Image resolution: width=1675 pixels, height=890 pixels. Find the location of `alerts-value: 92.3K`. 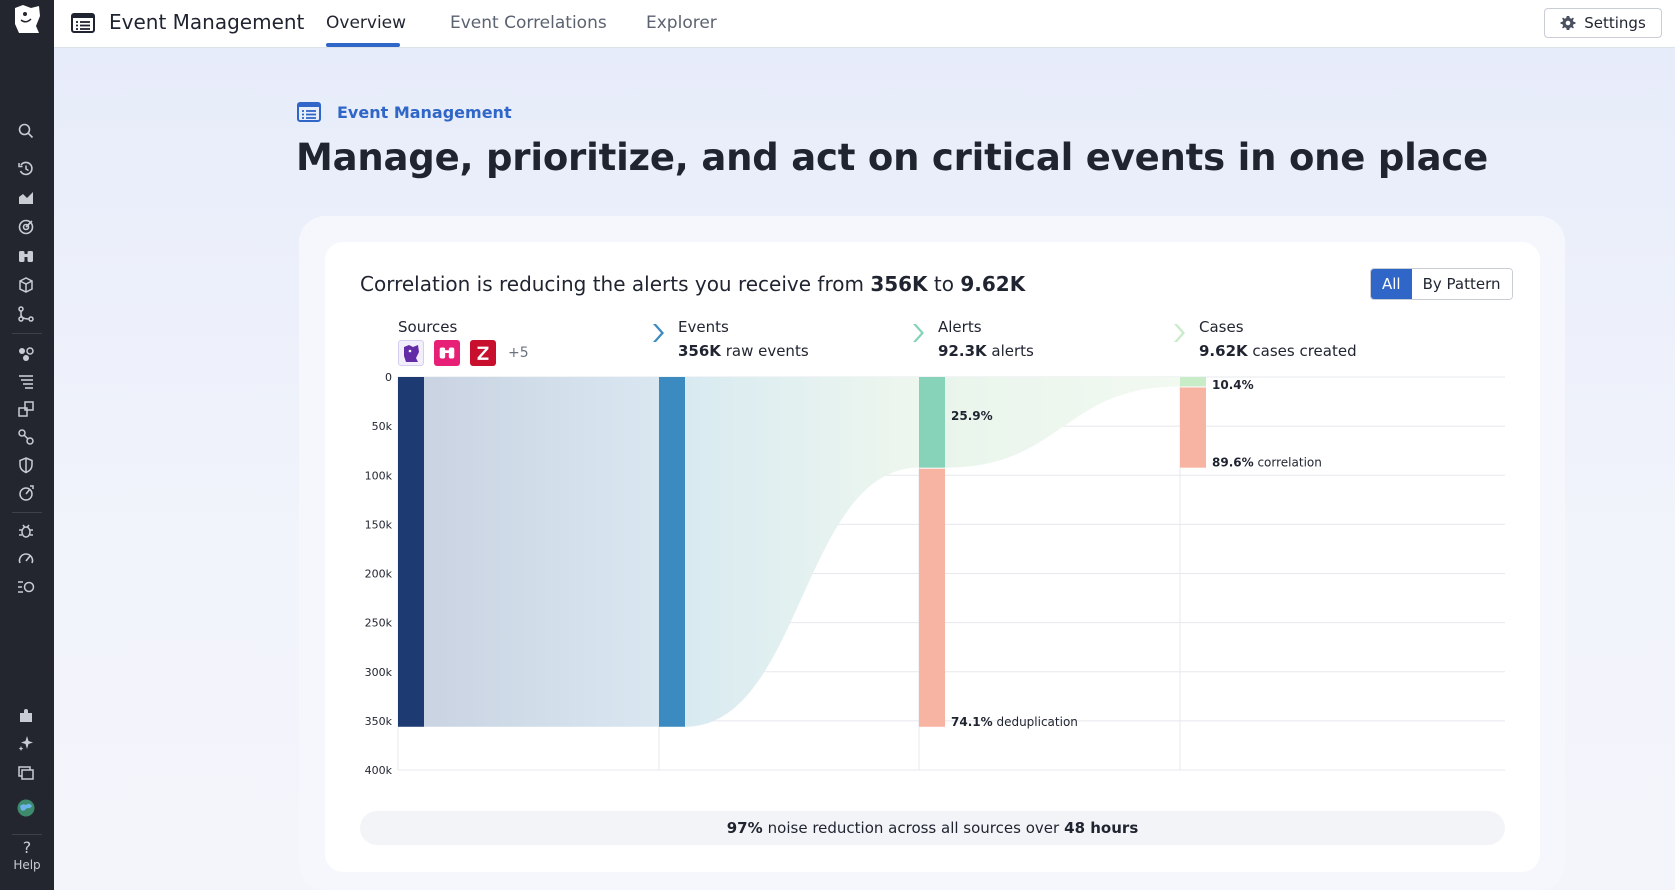

alerts-value: 92.3K is located at coordinates (962, 351).